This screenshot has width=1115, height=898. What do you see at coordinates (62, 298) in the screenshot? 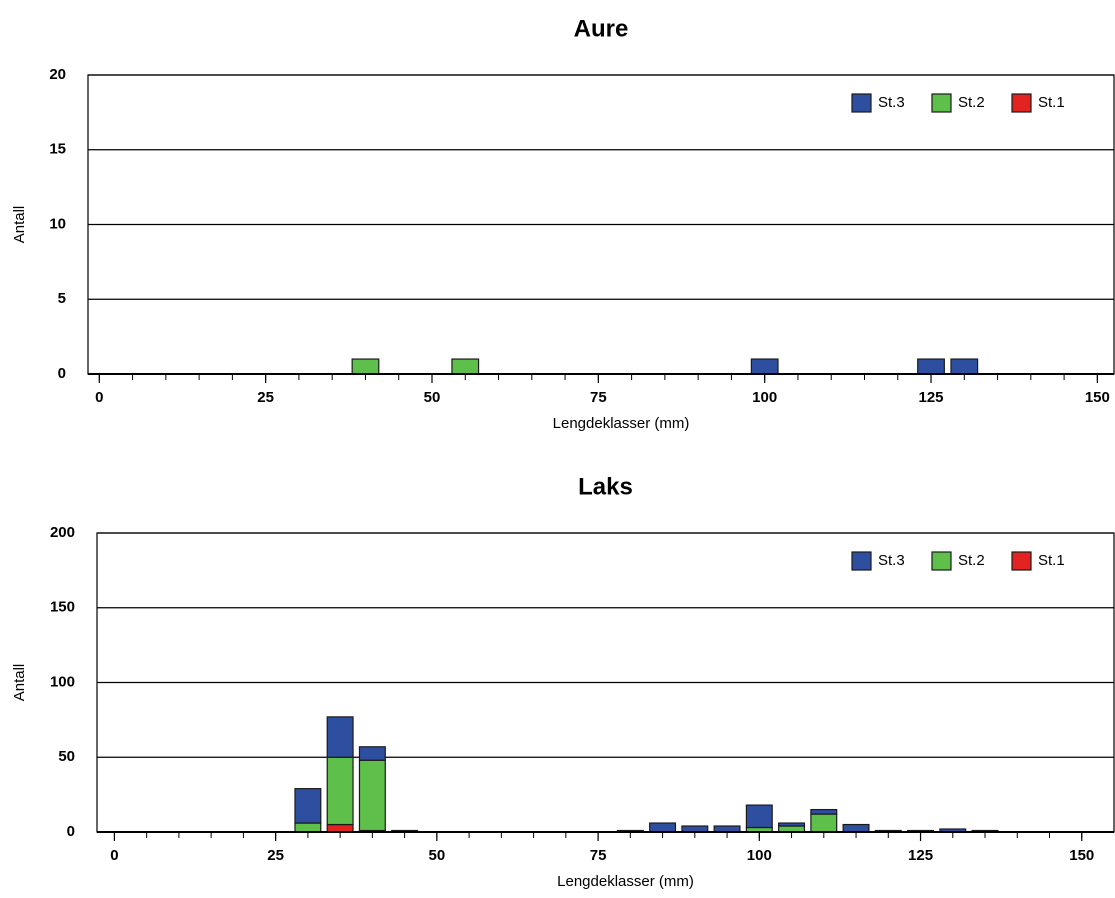
I see `y-tick-label: 5` at bounding box center [62, 298].